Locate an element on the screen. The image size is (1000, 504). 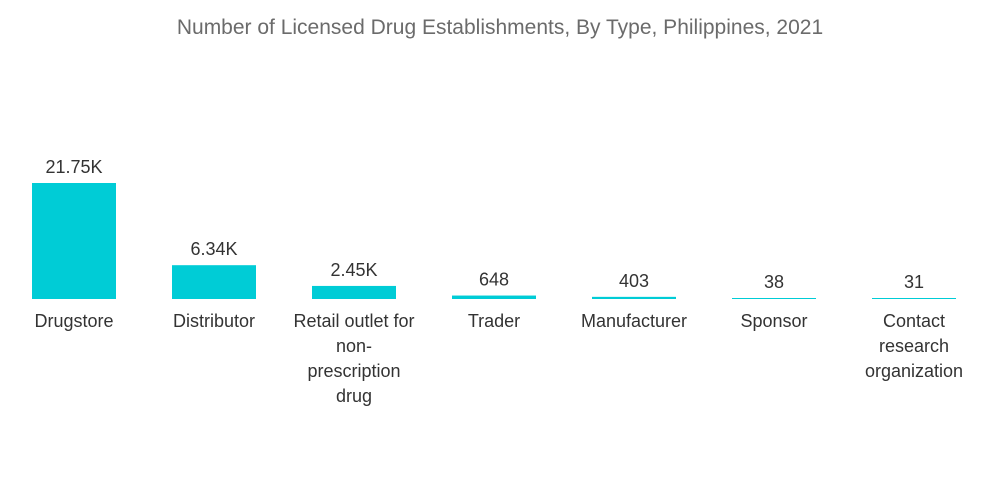
category-label-line: Contact is located at coordinates (914, 321).